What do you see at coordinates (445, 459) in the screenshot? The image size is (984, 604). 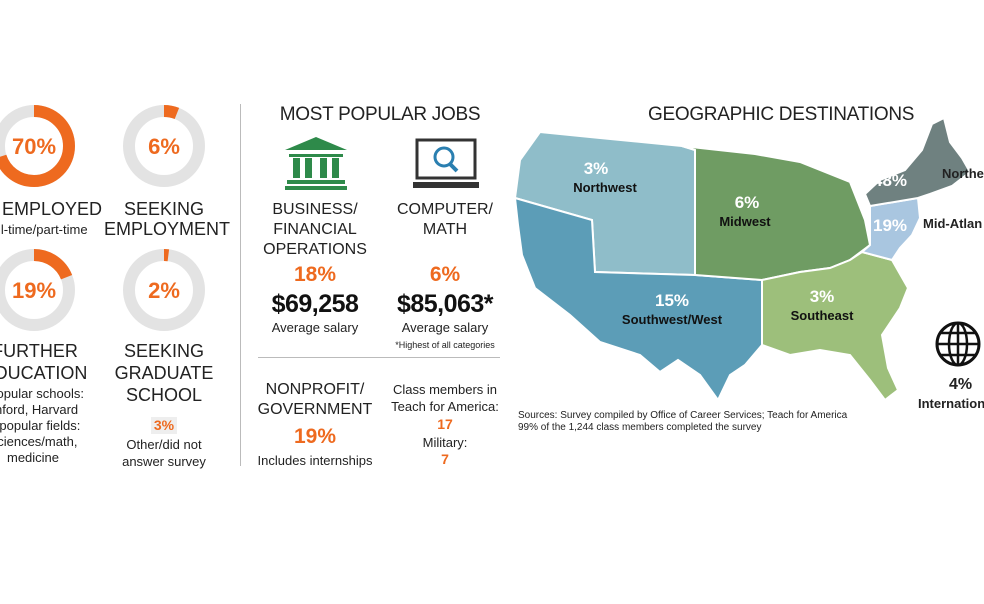 I see `military-value: 7` at bounding box center [445, 459].